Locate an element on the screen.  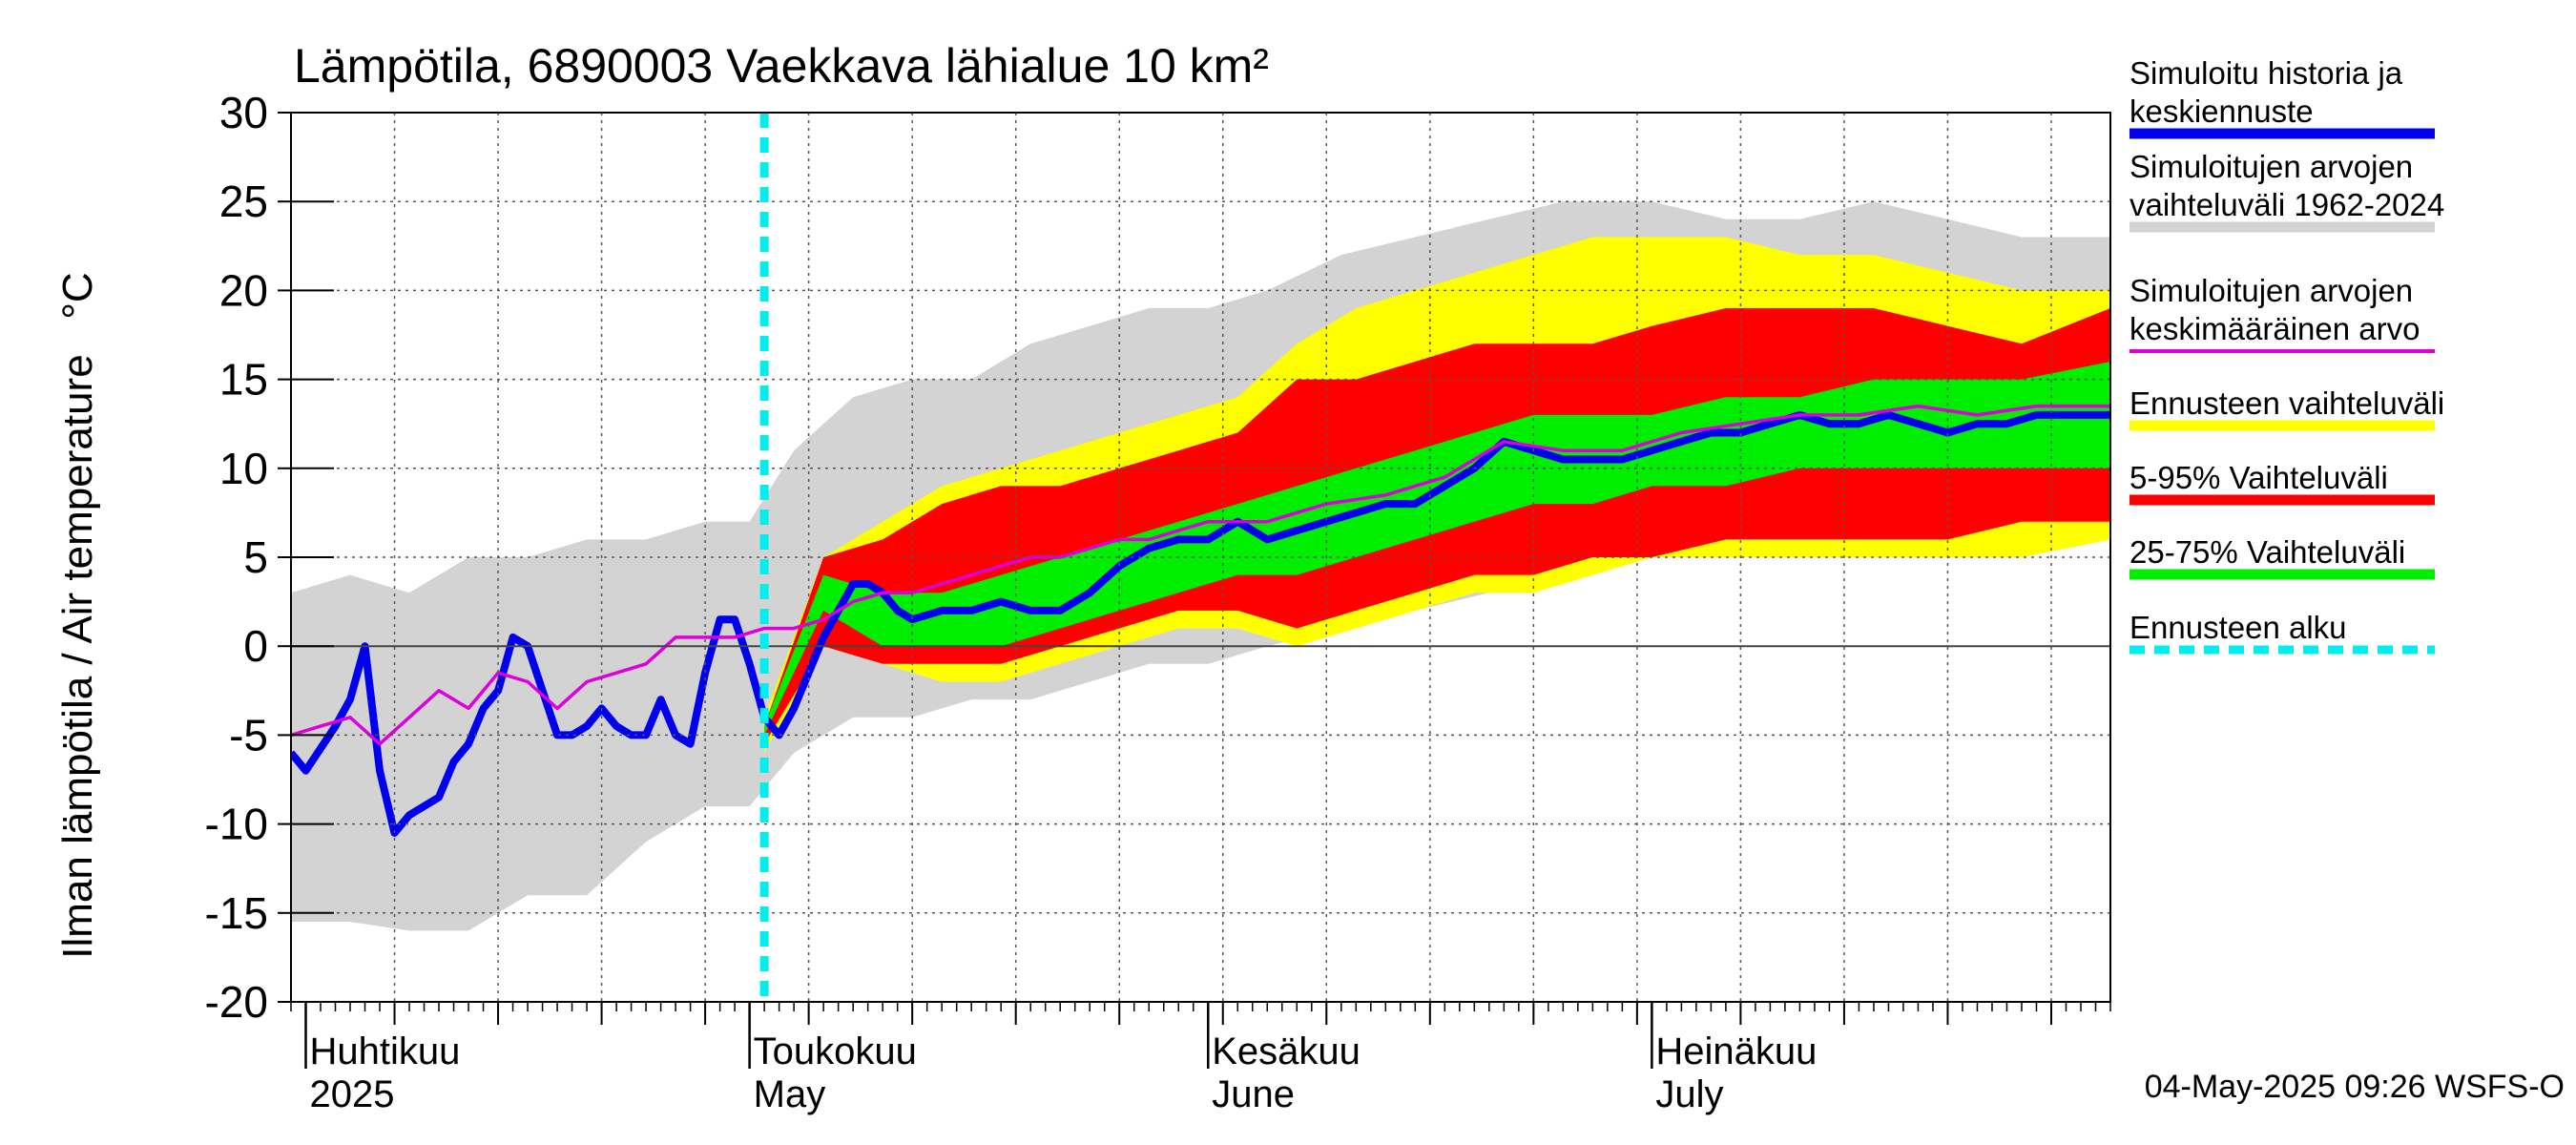
x-month-sublabel: 2025 is located at coordinates (352, 1094).